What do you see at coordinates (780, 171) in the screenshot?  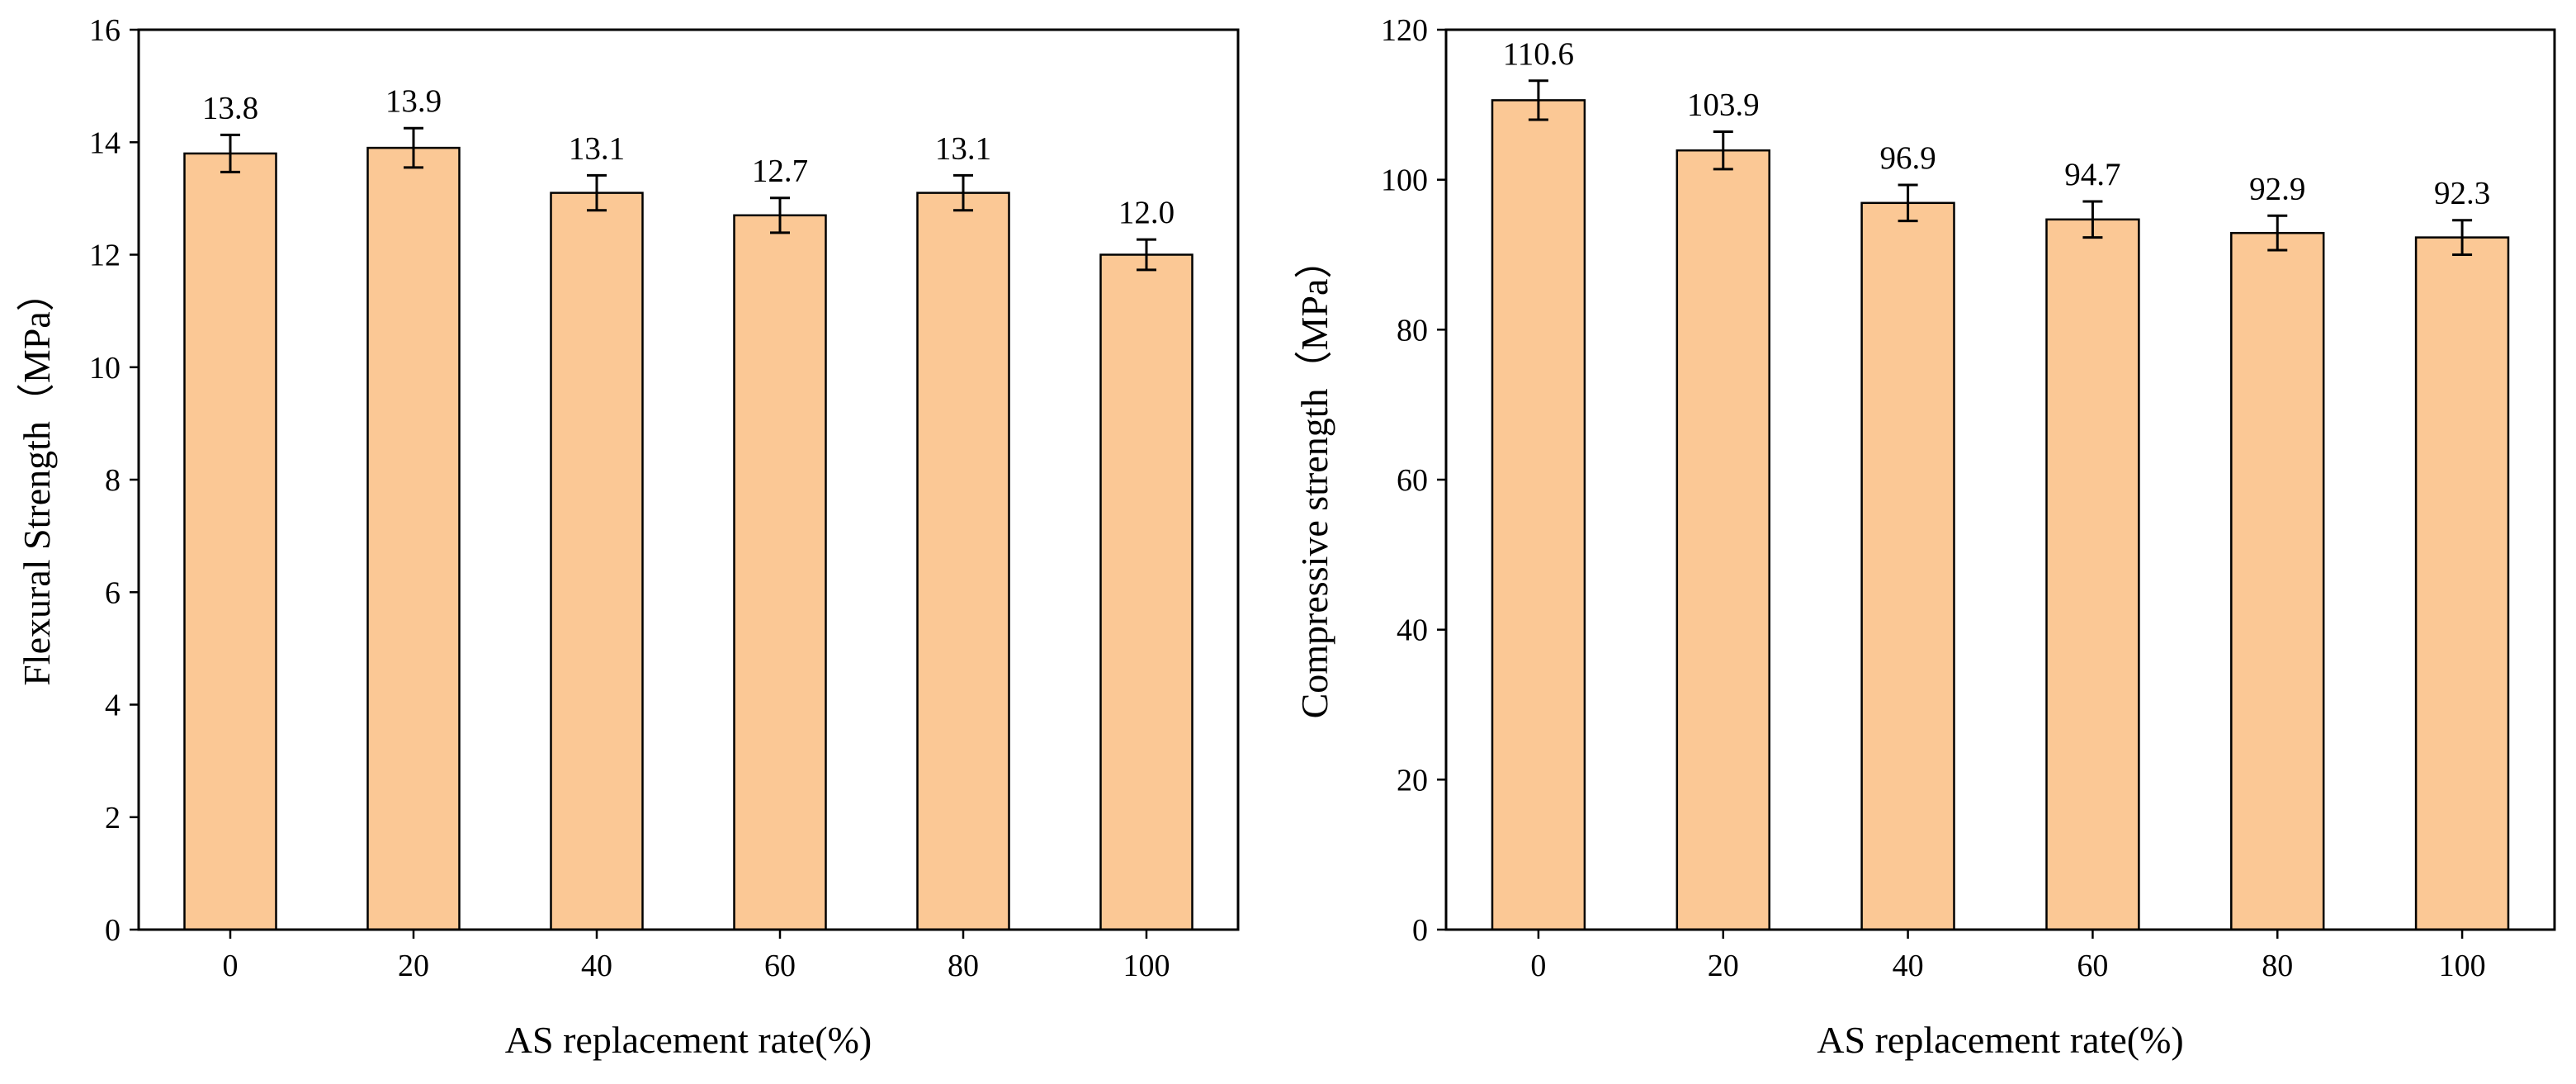 I see `data-label-60: 12.7` at bounding box center [780, 171].